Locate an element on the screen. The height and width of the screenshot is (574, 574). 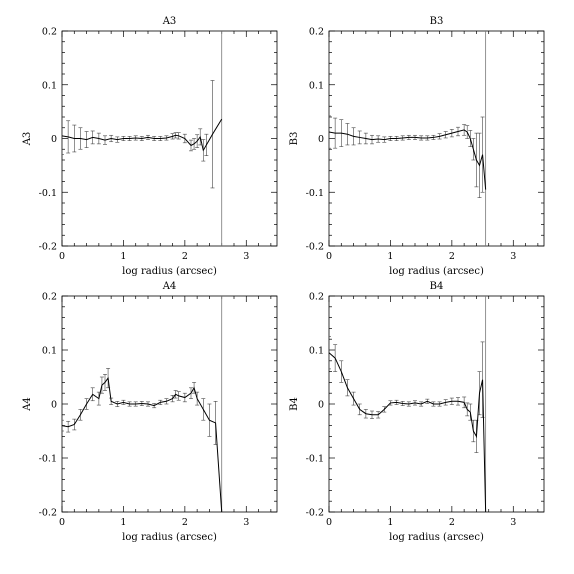
panel-b3-ylabel: B3 is located at coordinates (294, 139).